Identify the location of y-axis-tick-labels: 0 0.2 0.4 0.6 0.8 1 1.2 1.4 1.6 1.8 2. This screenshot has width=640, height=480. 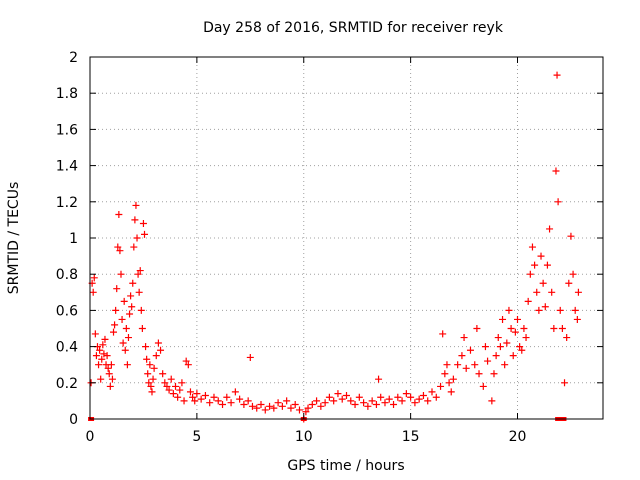
(67, 239).